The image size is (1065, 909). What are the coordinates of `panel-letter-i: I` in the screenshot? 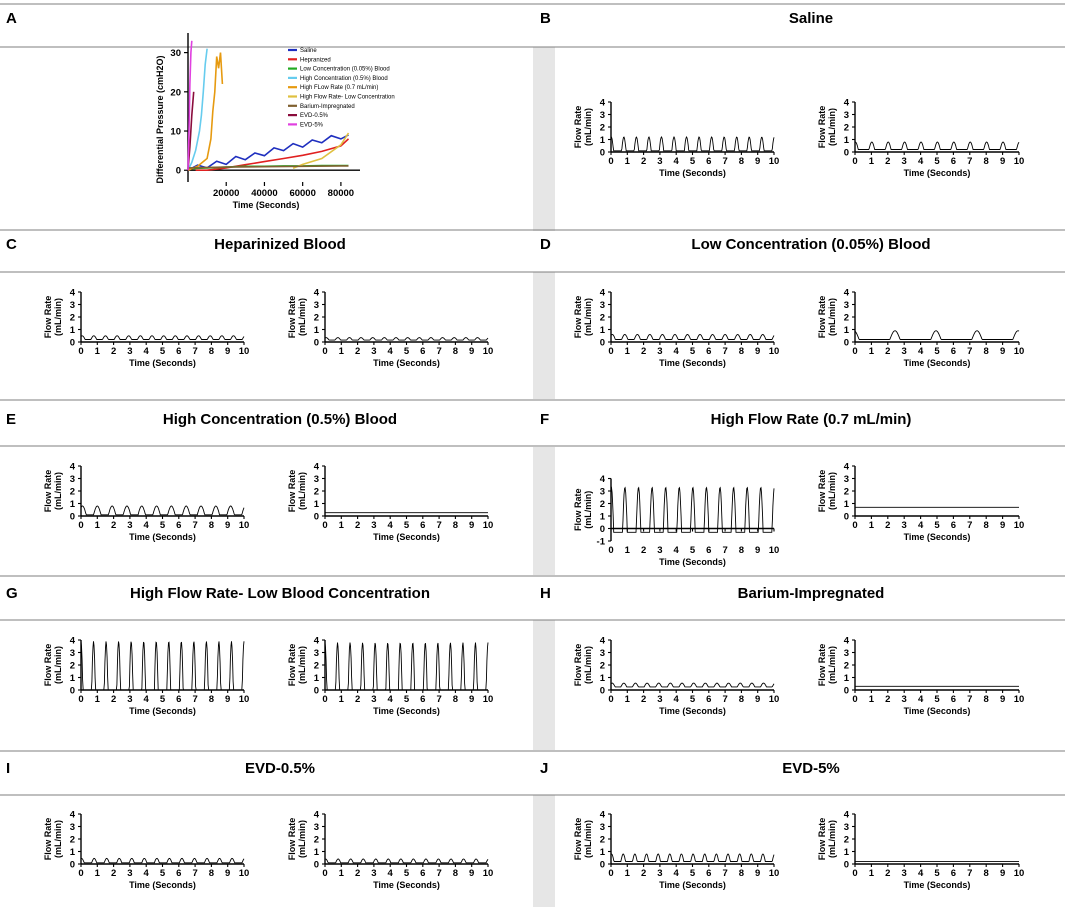 It's located at (8, 768).